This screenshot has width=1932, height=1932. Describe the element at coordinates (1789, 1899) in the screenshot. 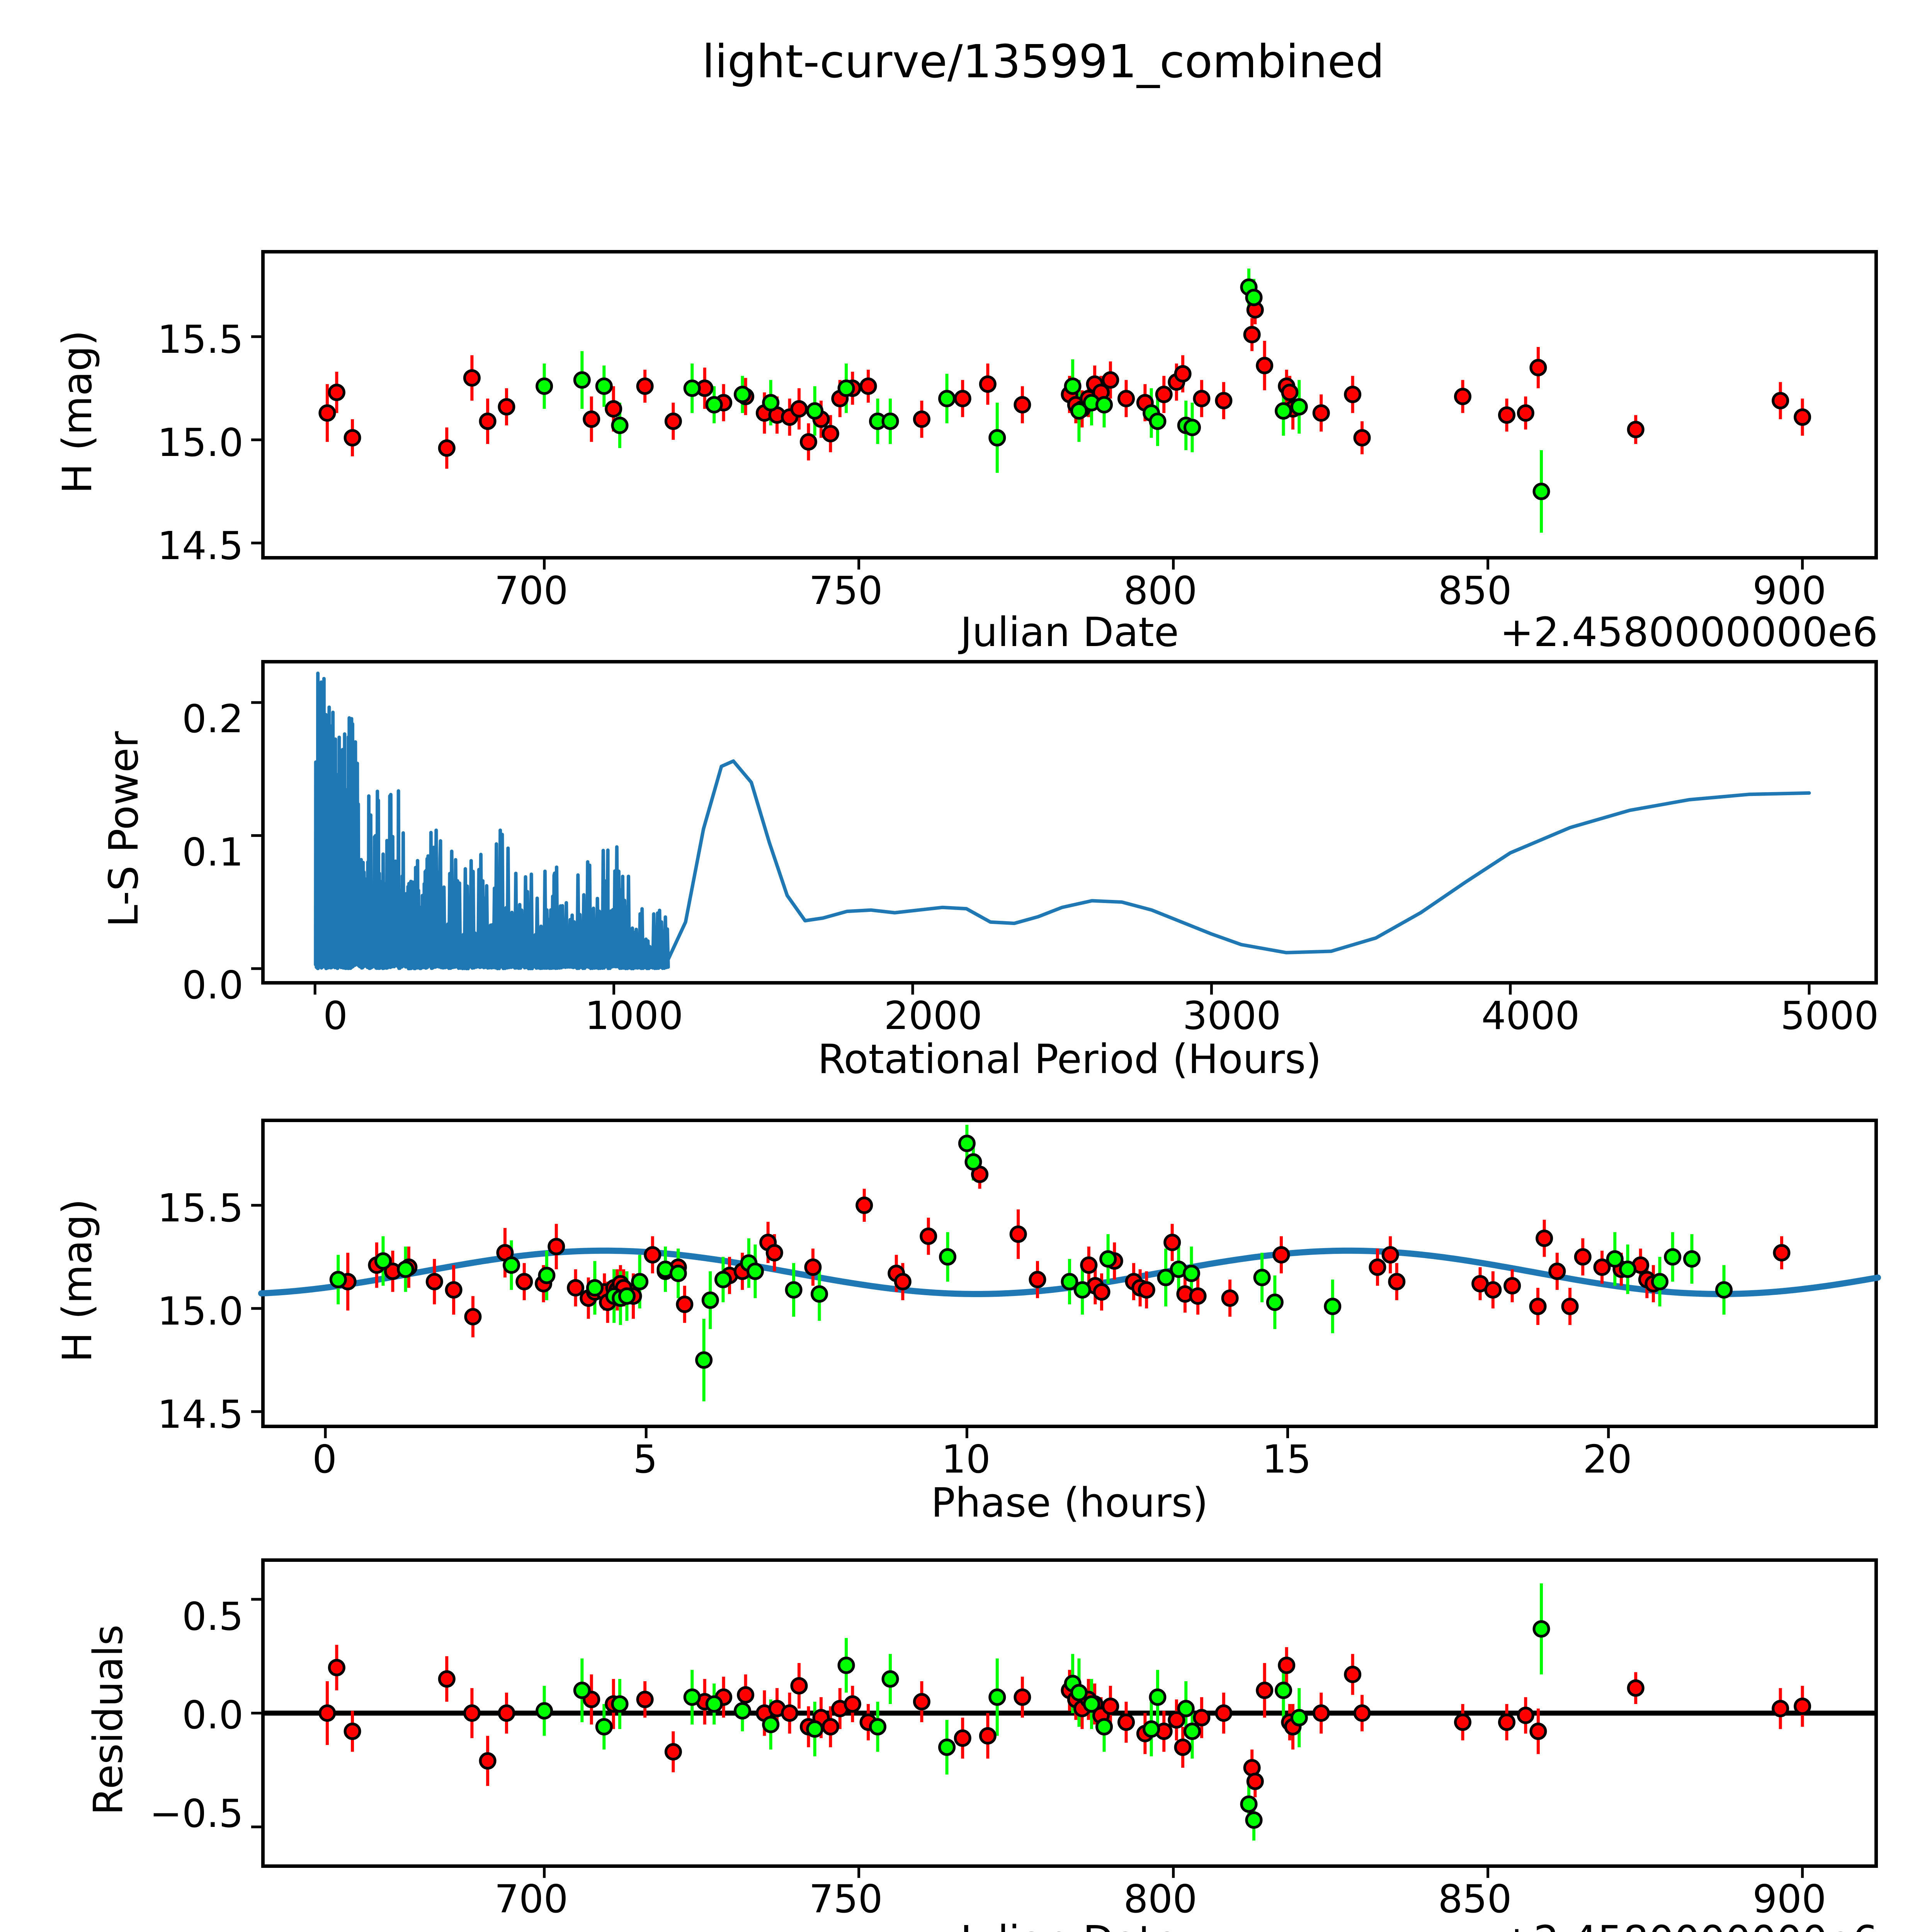

I see `panel4-xtick-900: 900` at that location.